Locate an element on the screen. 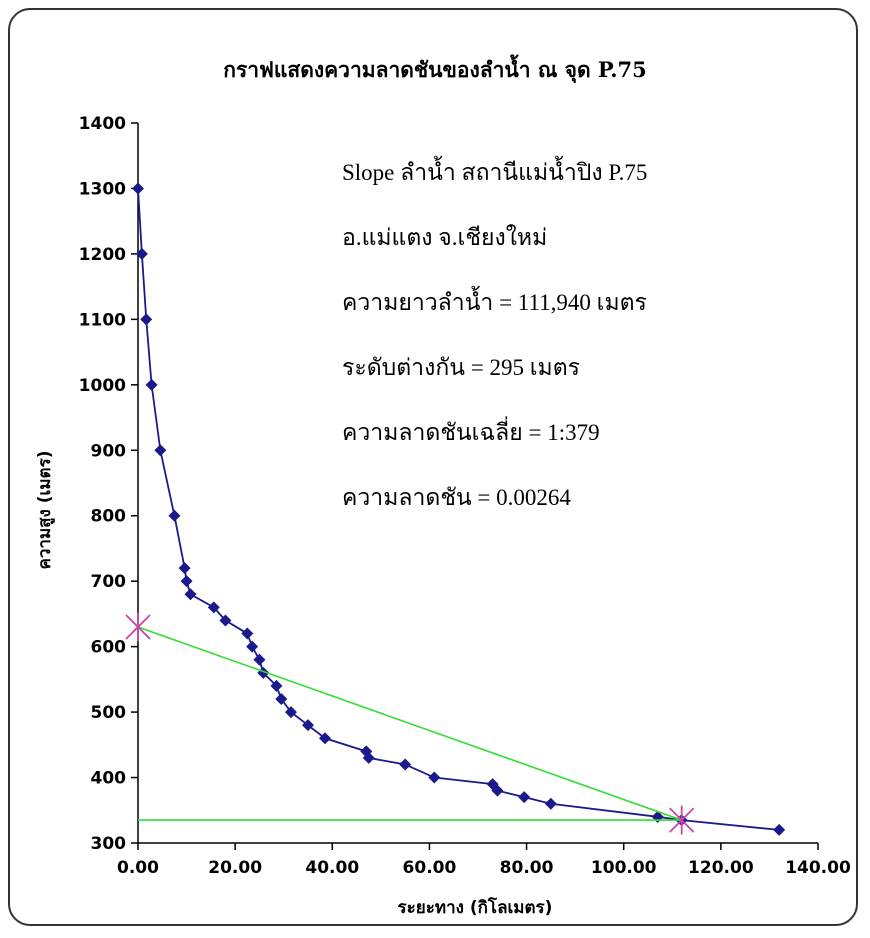  annotation-line: ความยาวลำน้ำ = 111,940 เมตร is located at coordinates (494, 300).